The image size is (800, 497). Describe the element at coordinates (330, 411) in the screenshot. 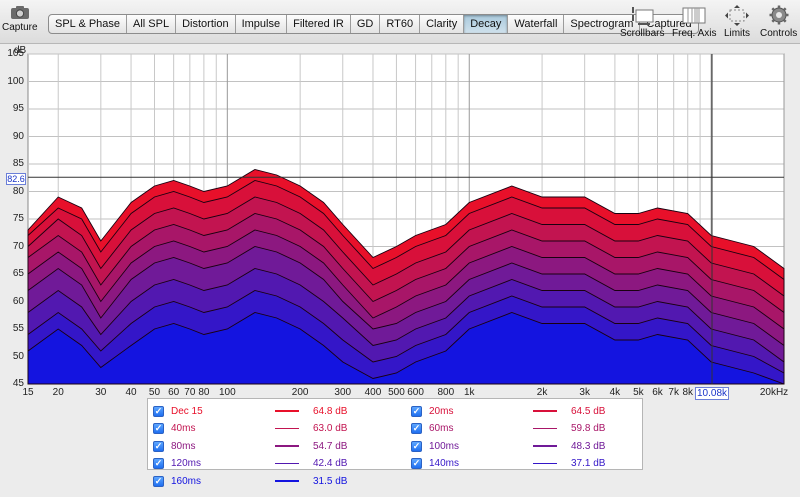

I see `legend-value: 64.8 dB` at that location.